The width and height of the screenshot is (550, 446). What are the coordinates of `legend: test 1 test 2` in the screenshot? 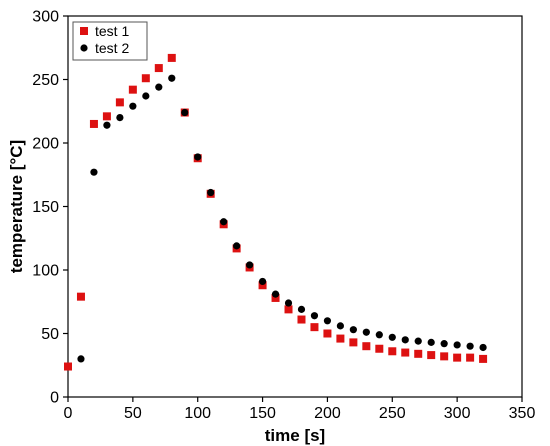 It's located at (110, 41).